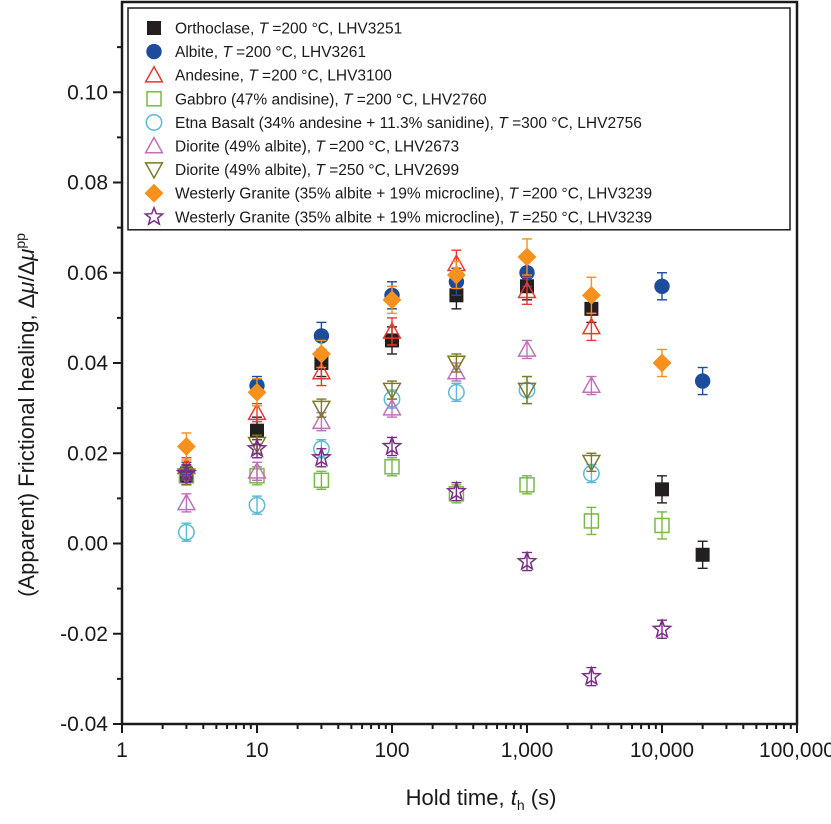  Describe the element at coordinates (288, 29) in the screenshot. I see `legend-label: Orthoclase, T =200 °C, LHV3251` at that location.